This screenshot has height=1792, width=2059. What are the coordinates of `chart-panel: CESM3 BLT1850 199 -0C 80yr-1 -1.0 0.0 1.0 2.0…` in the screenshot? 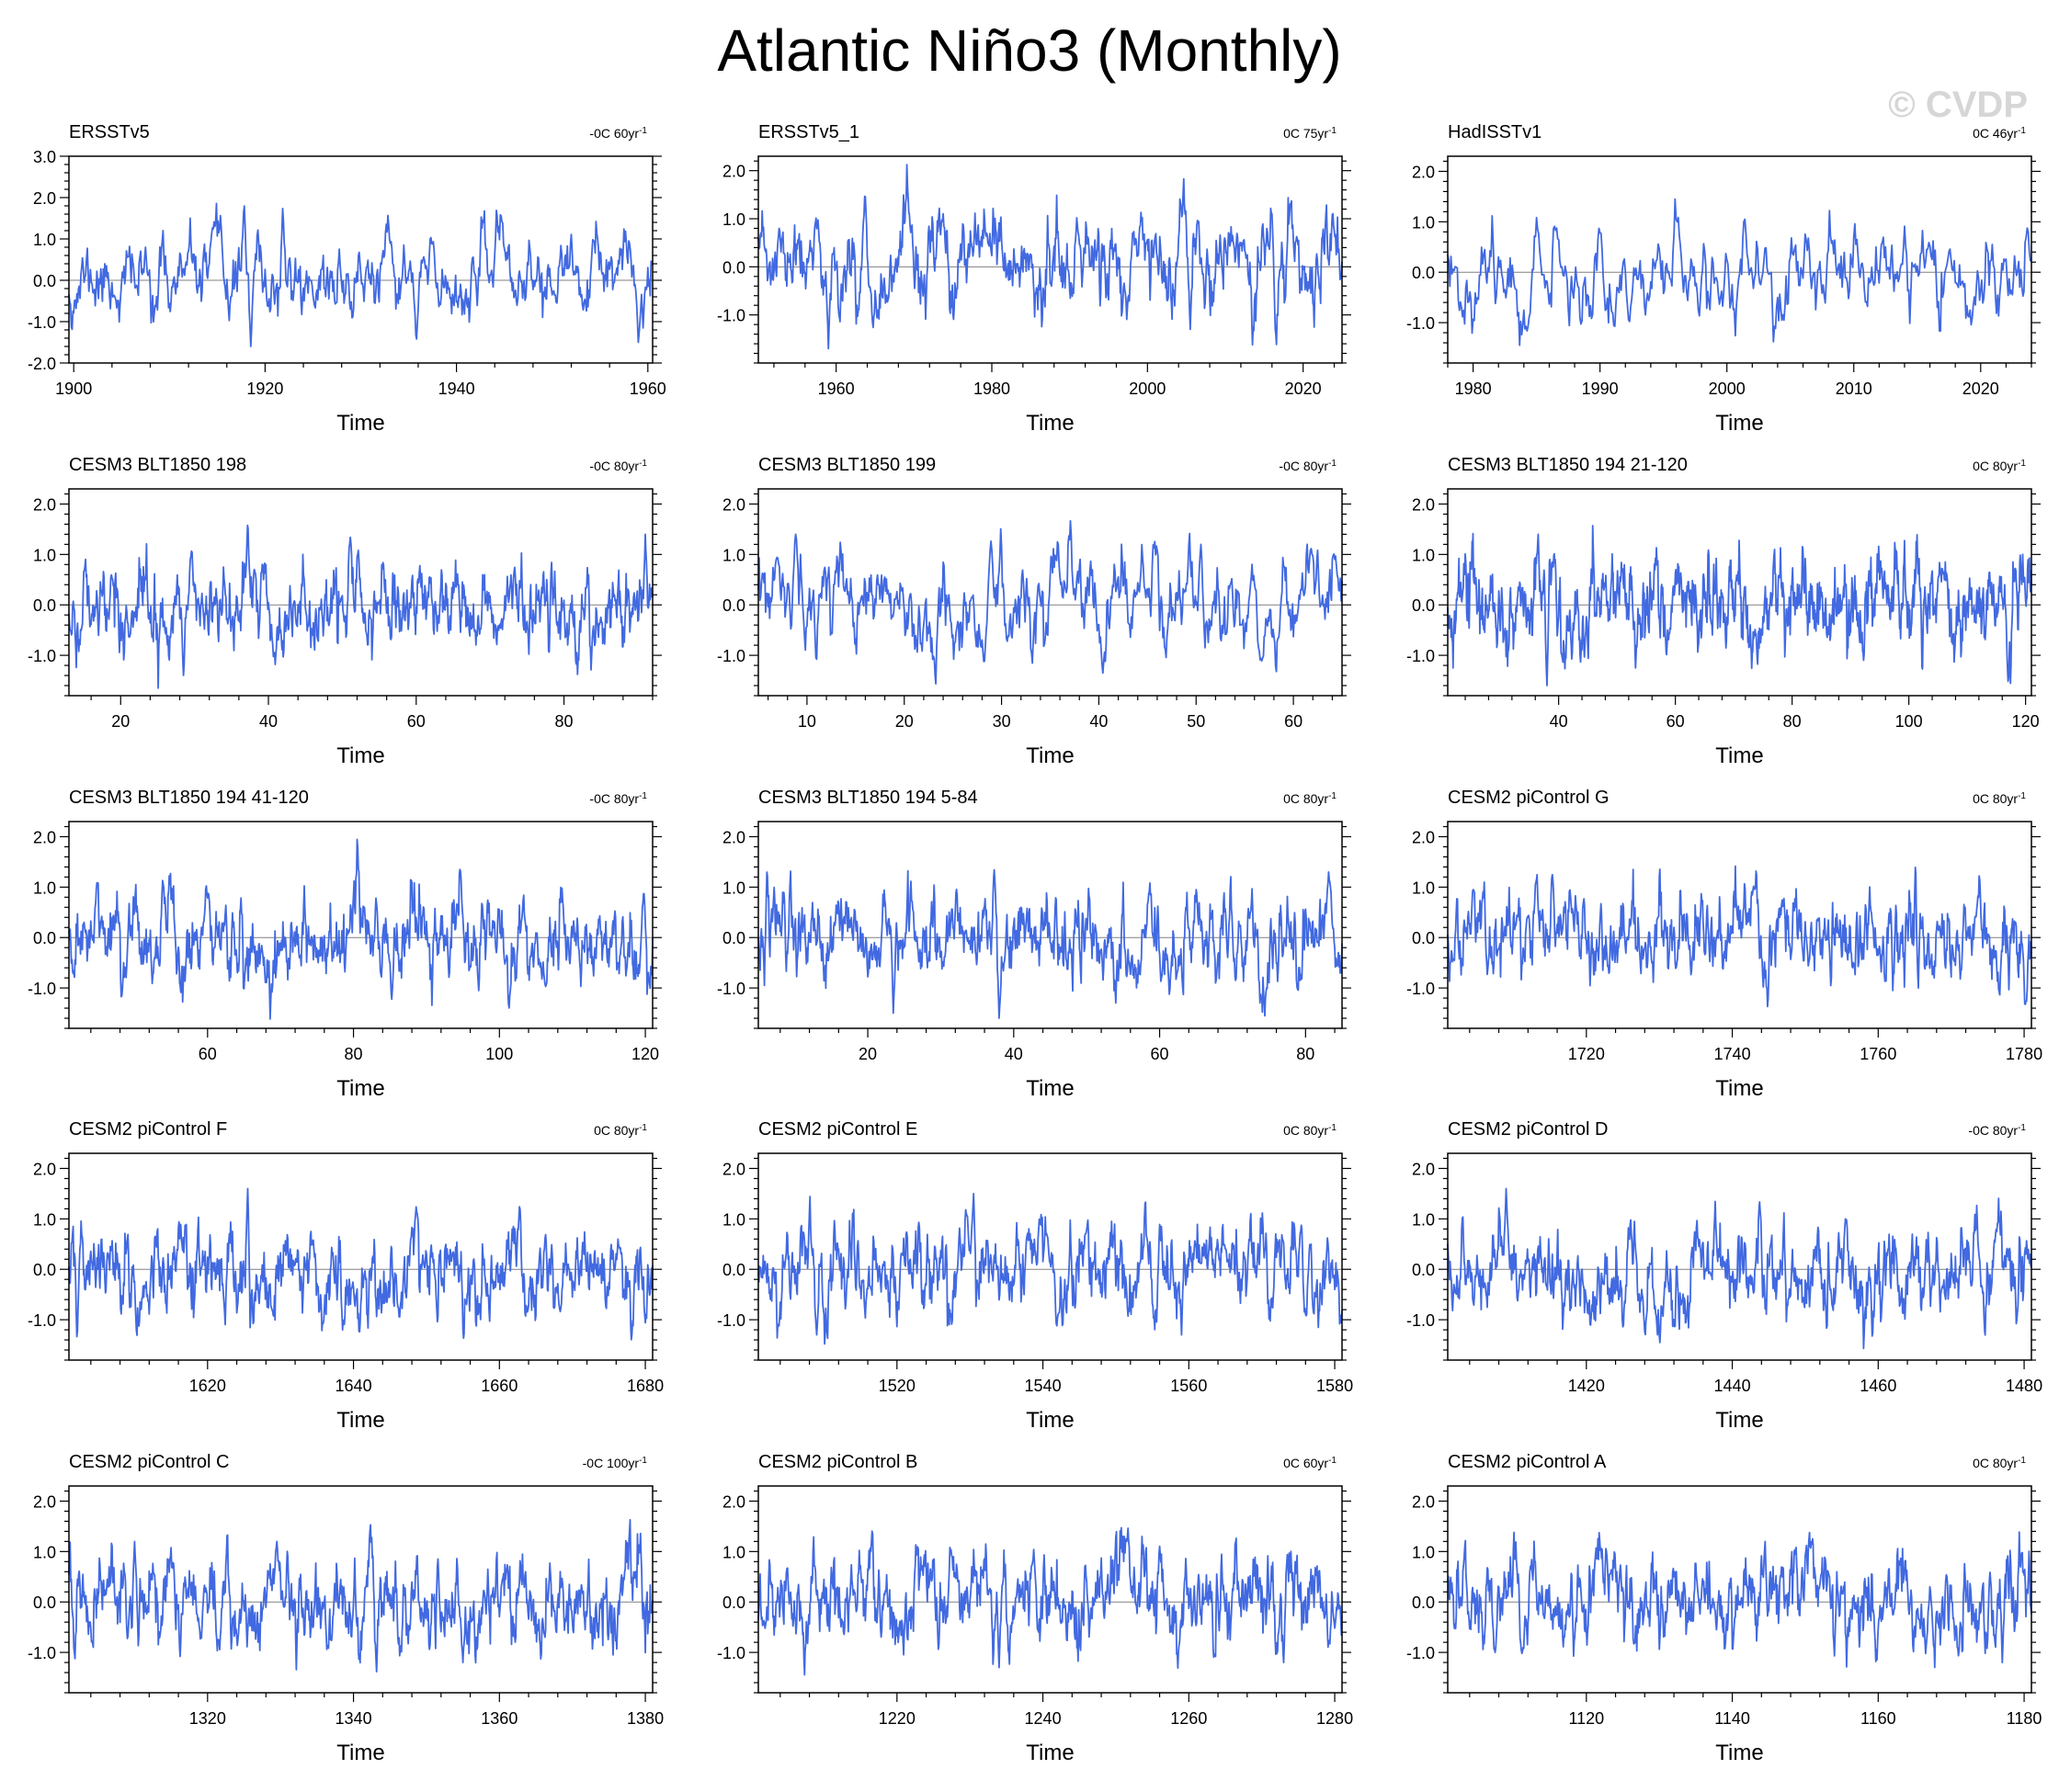 It's located at (1034, 611).